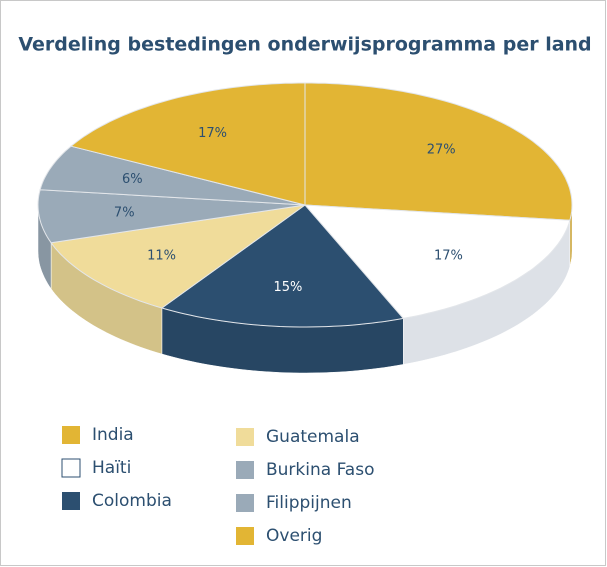  Describe the element at coordinates (124, 212) in the screenshot. I see `data-label: 7%` at that location.